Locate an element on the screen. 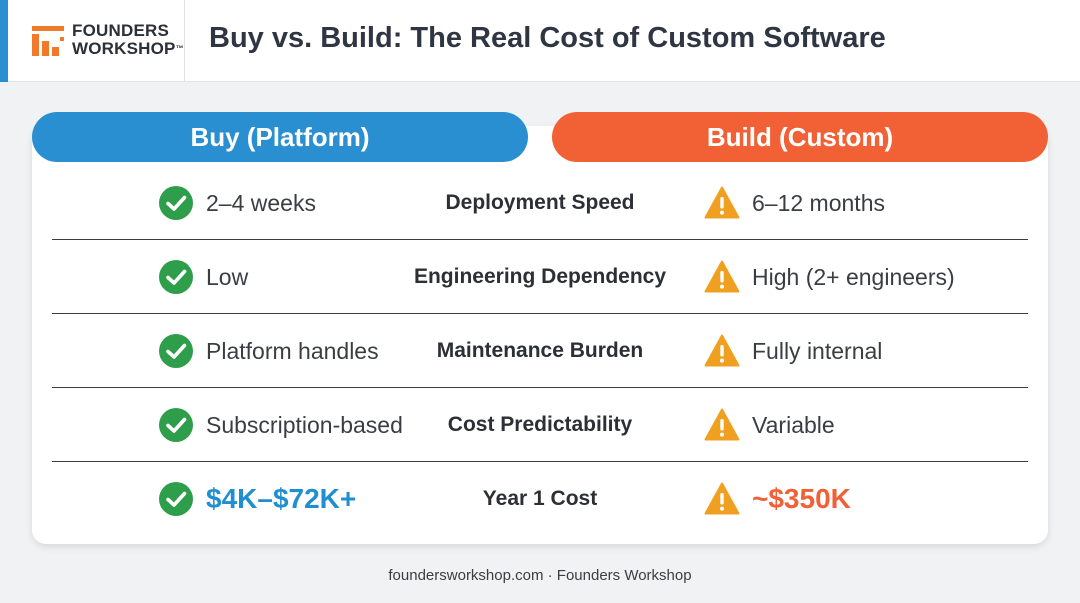  buy-cell: Platform handles is located at coordinates (268, 351).